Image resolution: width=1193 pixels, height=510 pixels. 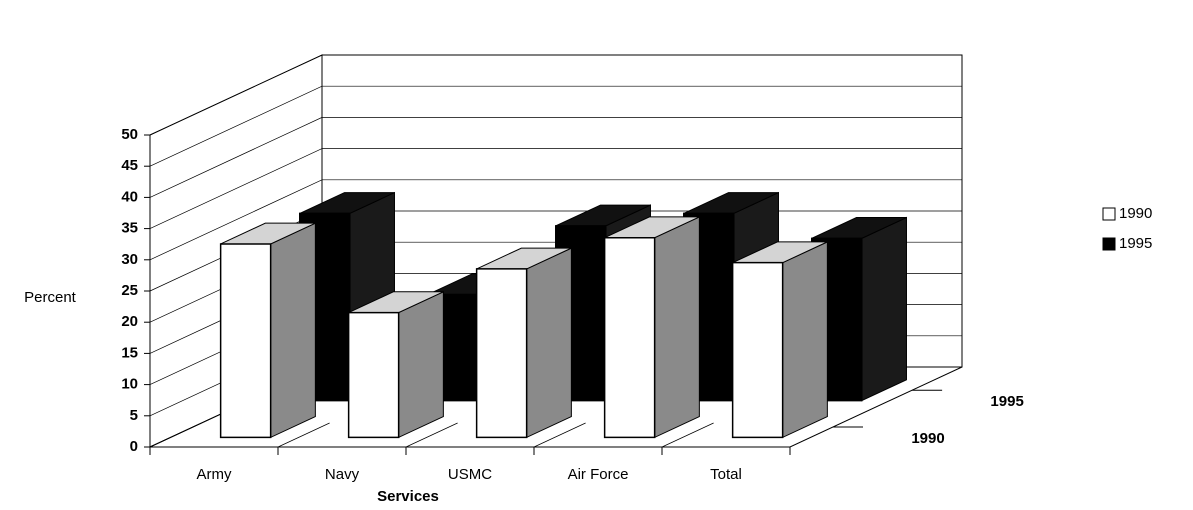 I want to click on y-tick-label: 20, so click(x=129, y=321).